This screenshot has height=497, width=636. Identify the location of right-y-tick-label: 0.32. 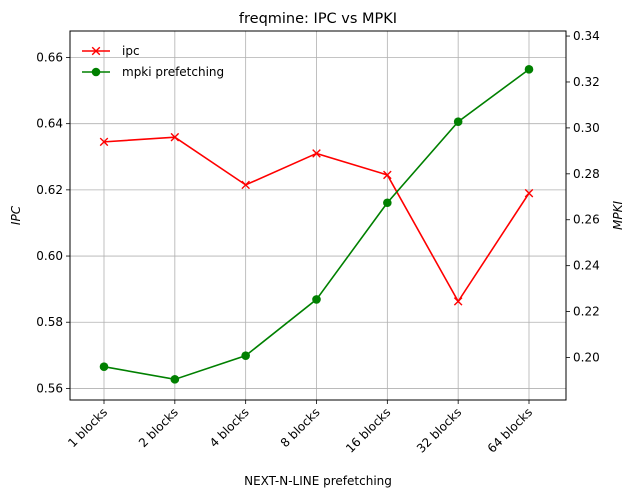
(586, 82).